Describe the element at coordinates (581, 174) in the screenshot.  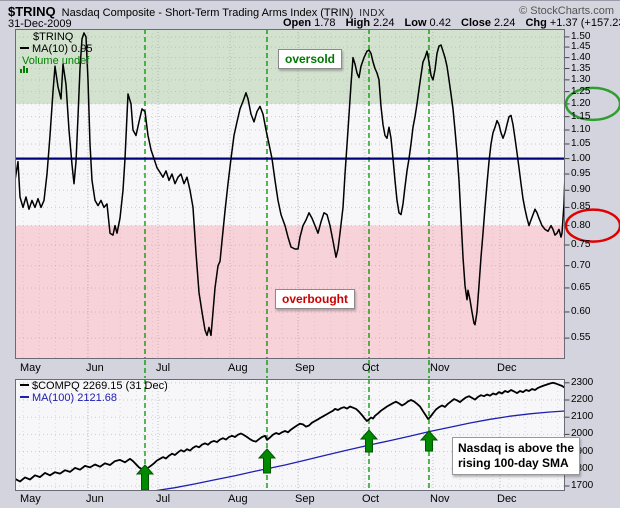
I see `y-axis-tick: 0.95` at that location.